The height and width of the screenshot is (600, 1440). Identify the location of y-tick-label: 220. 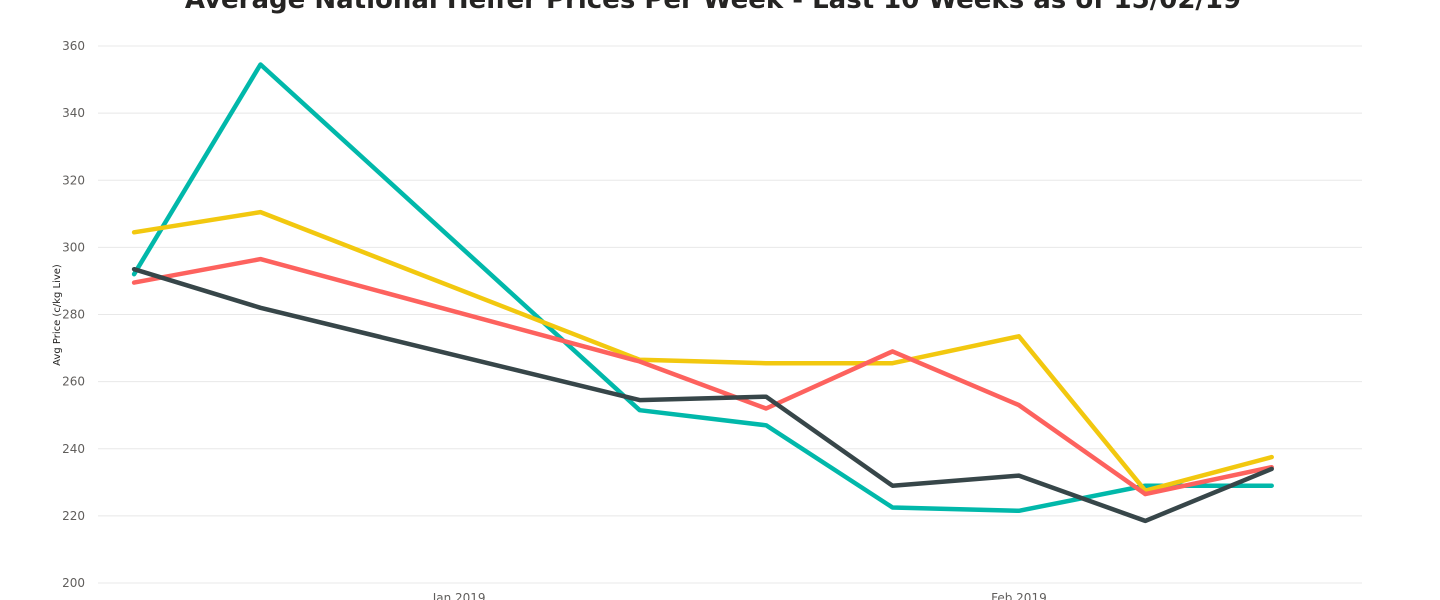
(73, 516).